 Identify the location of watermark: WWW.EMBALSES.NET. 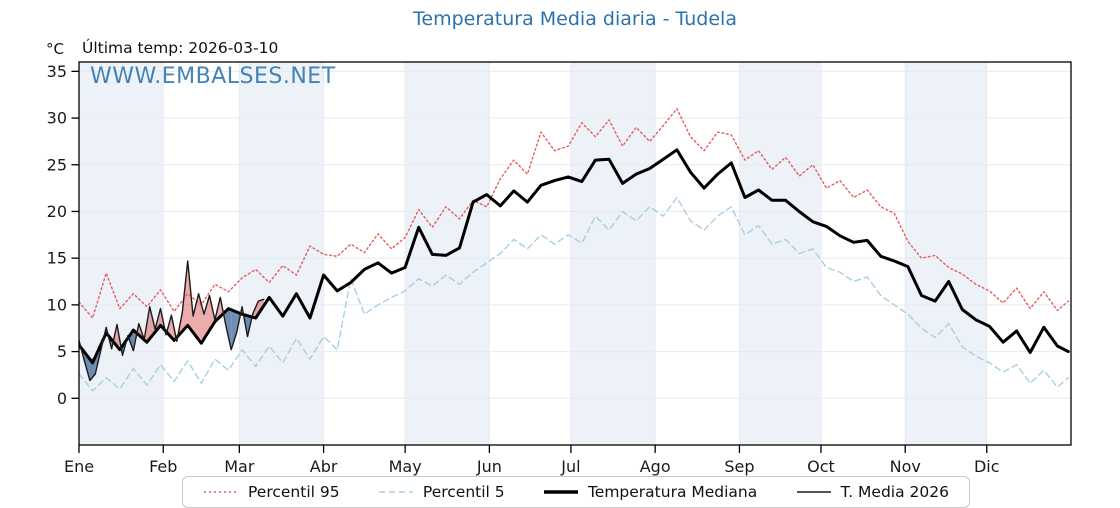
(213, 76).